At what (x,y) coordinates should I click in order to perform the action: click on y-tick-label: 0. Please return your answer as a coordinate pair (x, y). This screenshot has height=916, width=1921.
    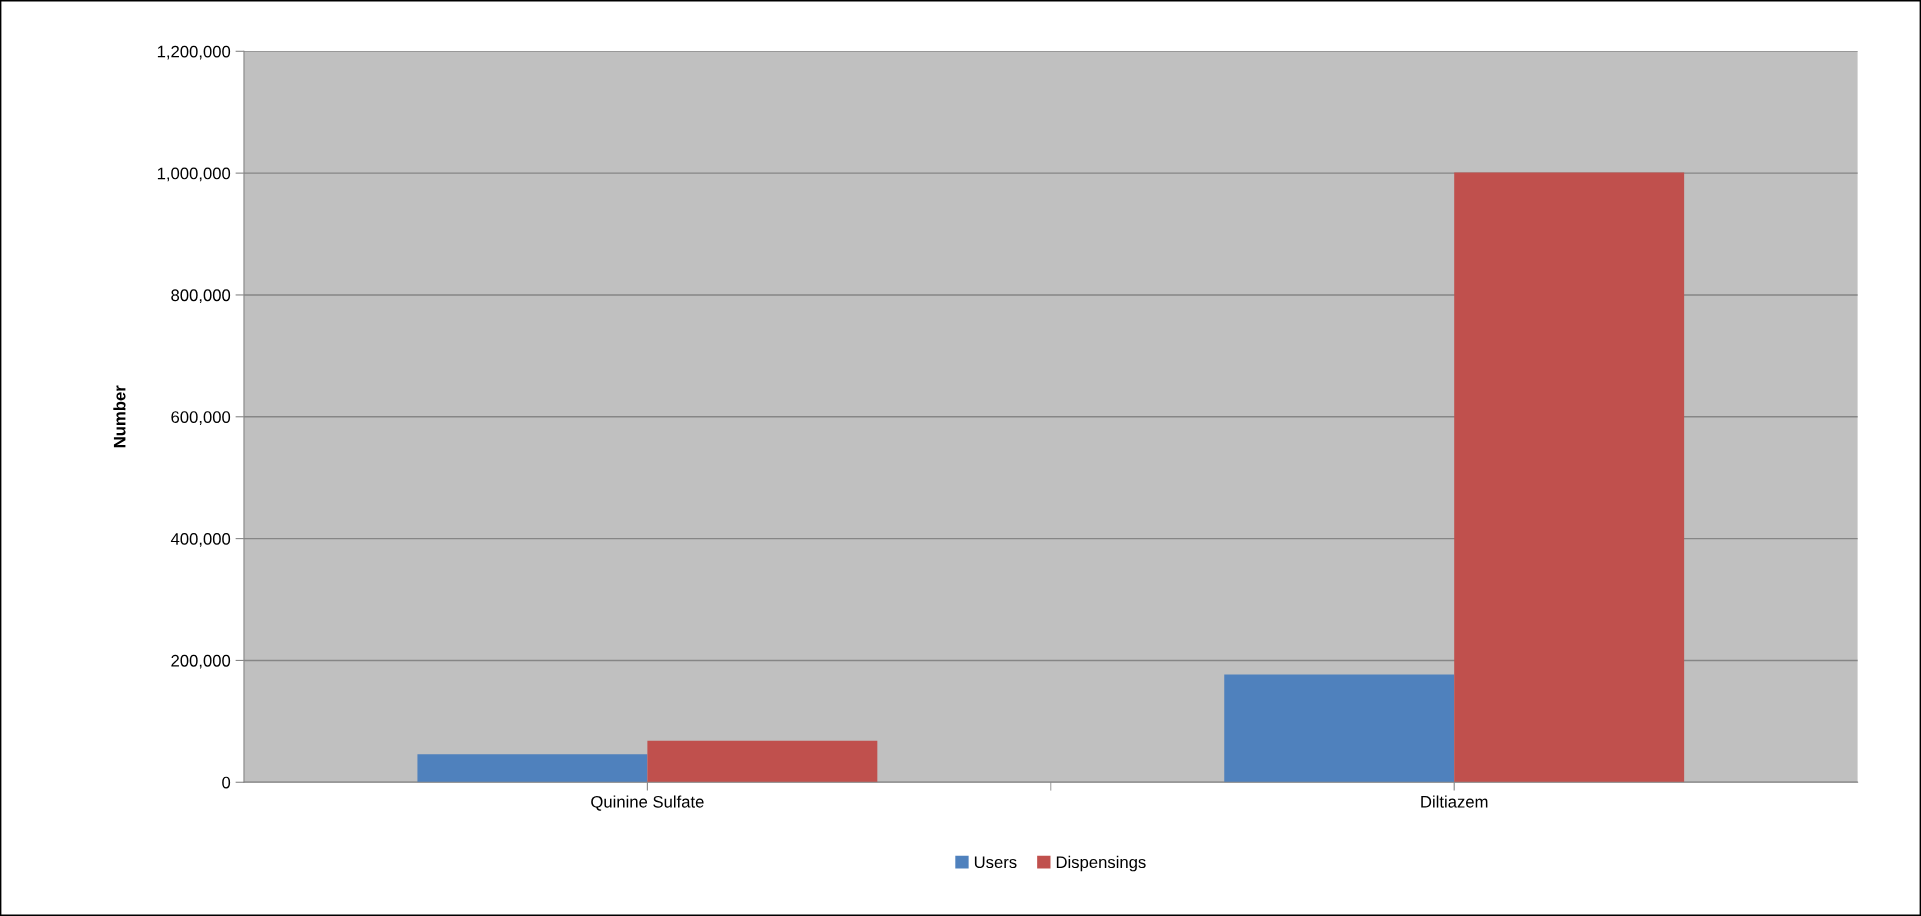
    Looking at the image, I should click on (226, 782).